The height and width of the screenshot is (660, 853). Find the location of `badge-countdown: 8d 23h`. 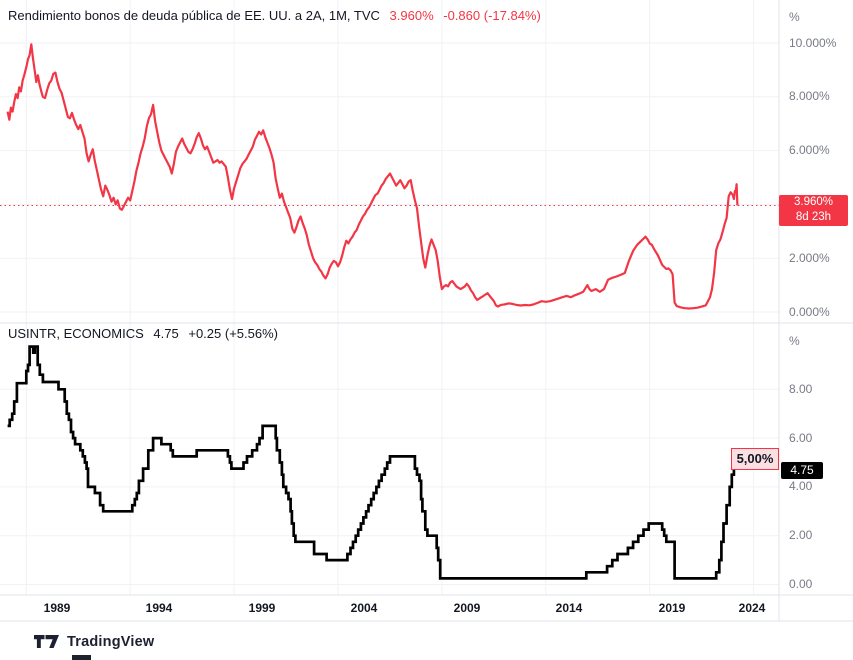

badge-countdown: 8d 23h is located at coordinates (813, 217).